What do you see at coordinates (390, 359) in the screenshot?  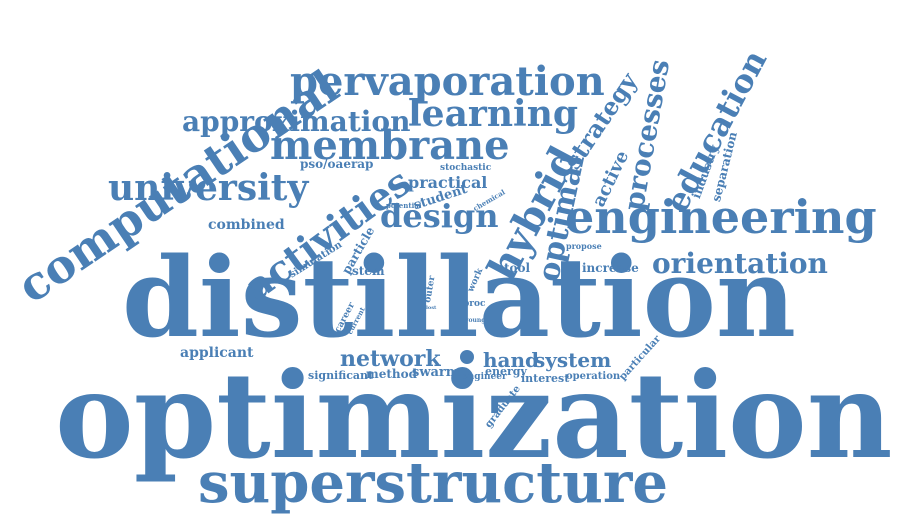 I see `word-network: network` at bounding box center [390, 359].